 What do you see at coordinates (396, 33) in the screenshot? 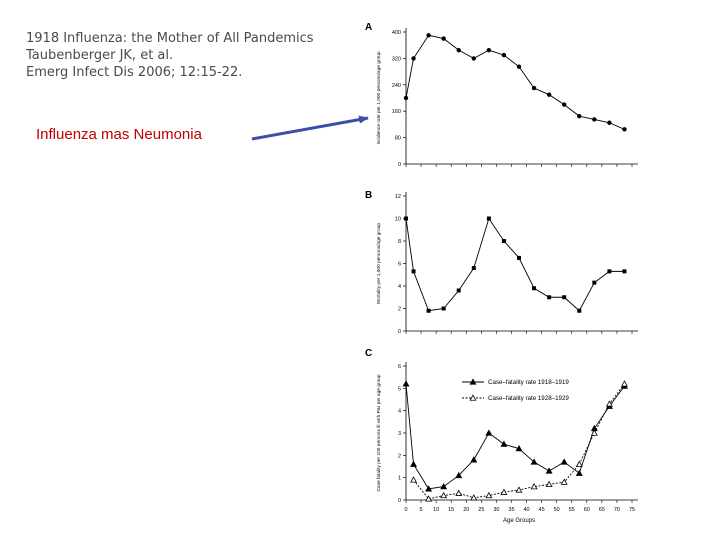
I see `y-tick-label: 400` at bounding box center [396, 33].